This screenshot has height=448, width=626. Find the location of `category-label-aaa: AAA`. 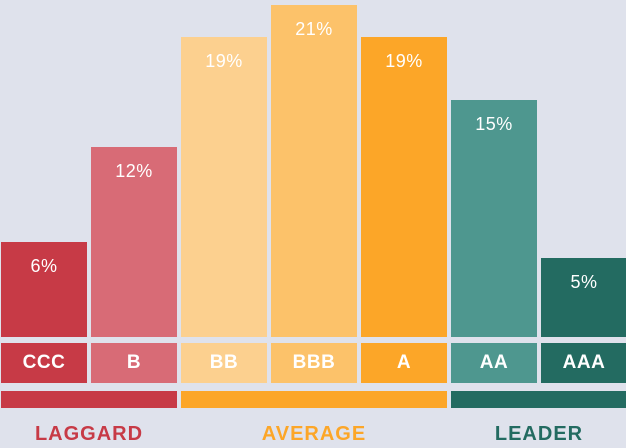

category-label-aaa: AAA is located at coordinates (583, 363).